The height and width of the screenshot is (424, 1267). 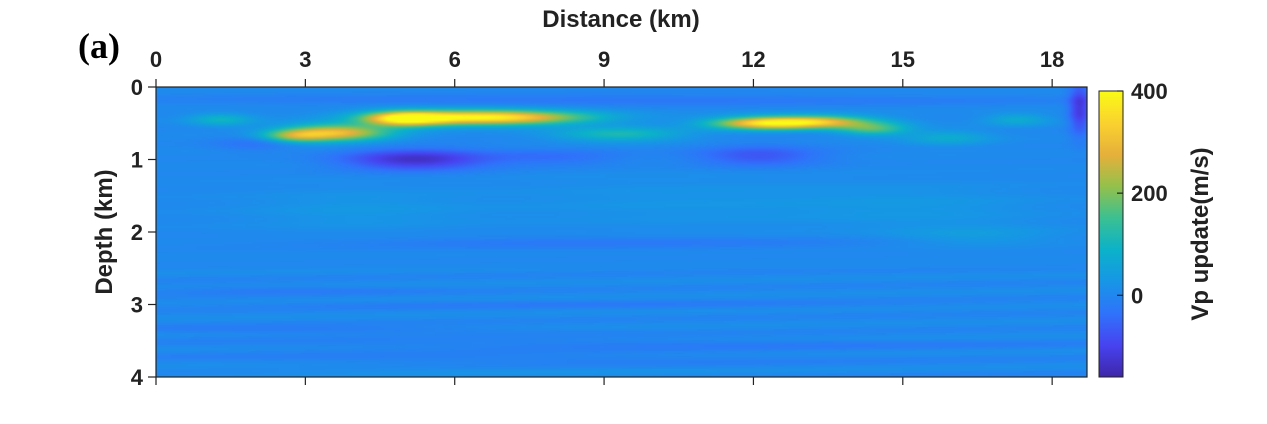 I want to click on y-tick-label: 4, so click(x=137, y=377).